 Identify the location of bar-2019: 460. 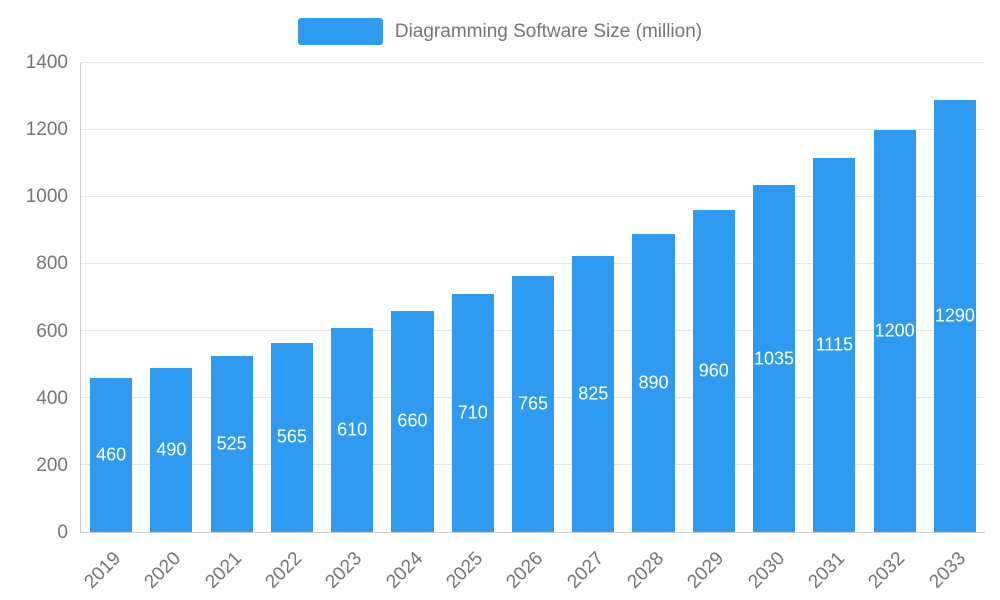
(111, 454).